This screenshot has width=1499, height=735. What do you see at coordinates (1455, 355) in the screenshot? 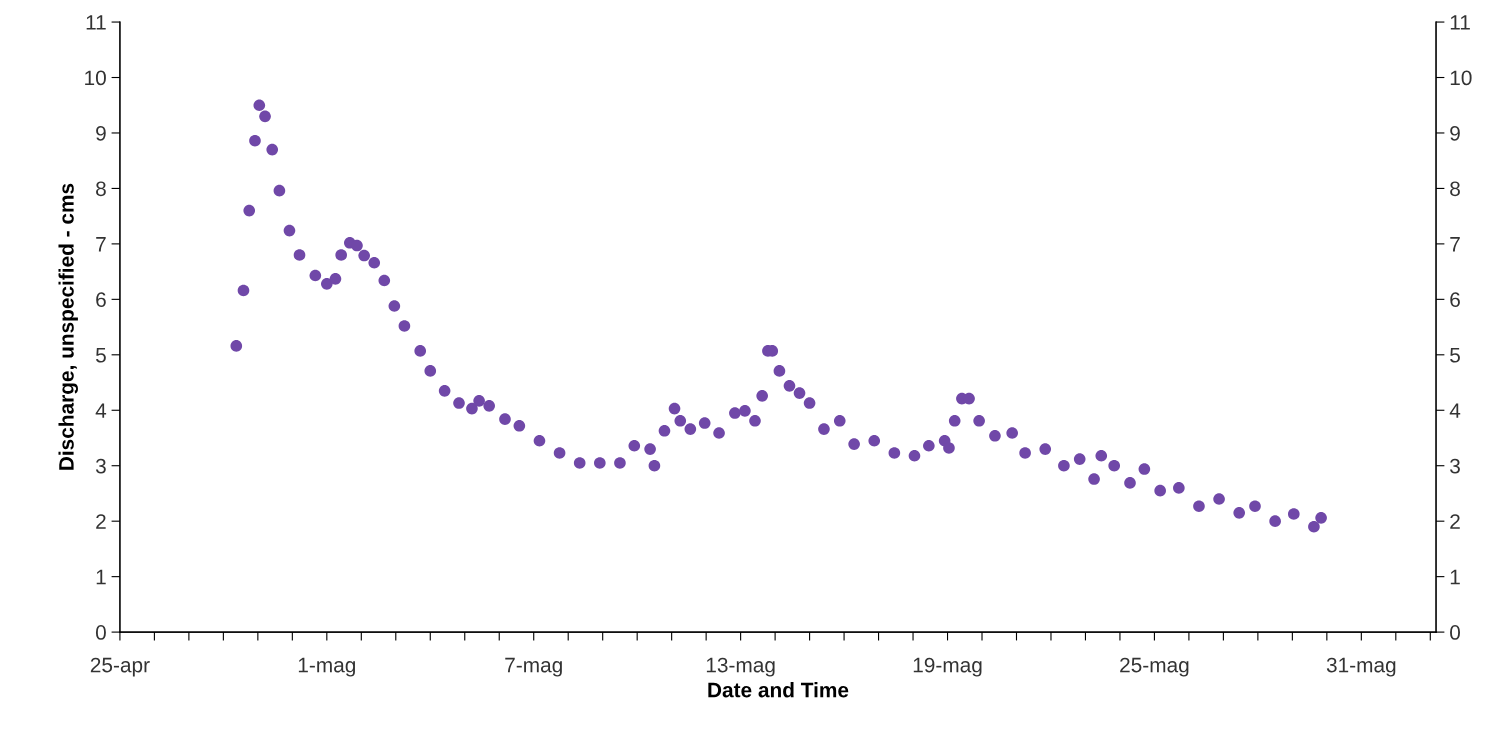
I see `y2-tick-label: 5` at bounding box center [1455, 355].